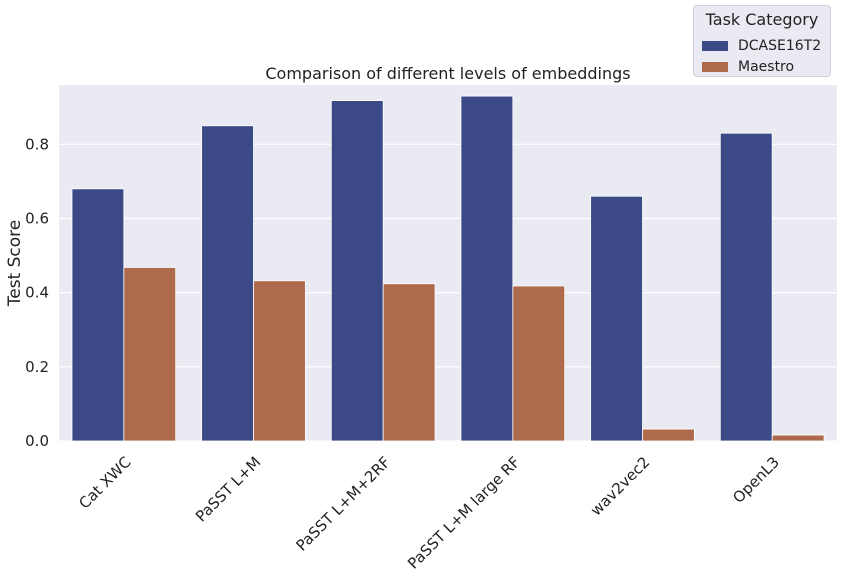  I want to click on x-tick-label: Cat XWC, so click(104, 482).